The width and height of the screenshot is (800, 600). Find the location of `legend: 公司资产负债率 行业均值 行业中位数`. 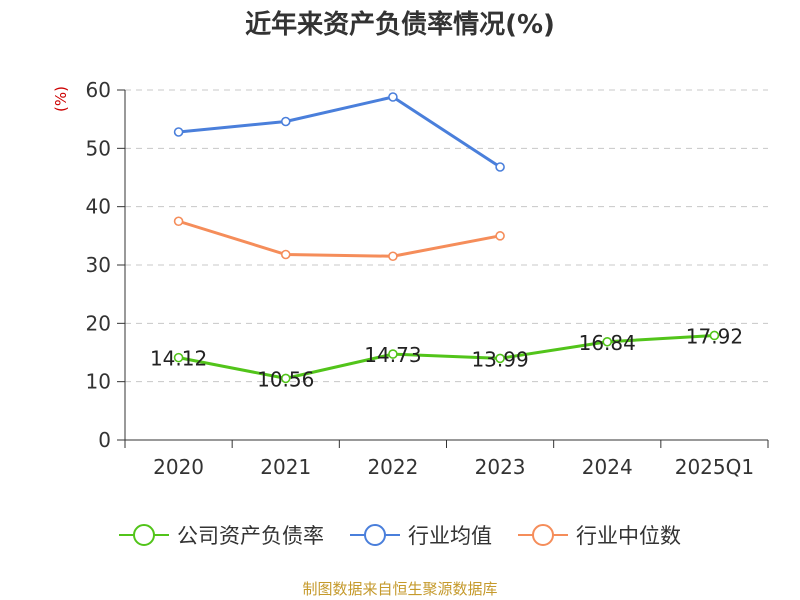

legend: 公司资产负债率 行业均值 行业中位数 is located at coordinates (400, 535).